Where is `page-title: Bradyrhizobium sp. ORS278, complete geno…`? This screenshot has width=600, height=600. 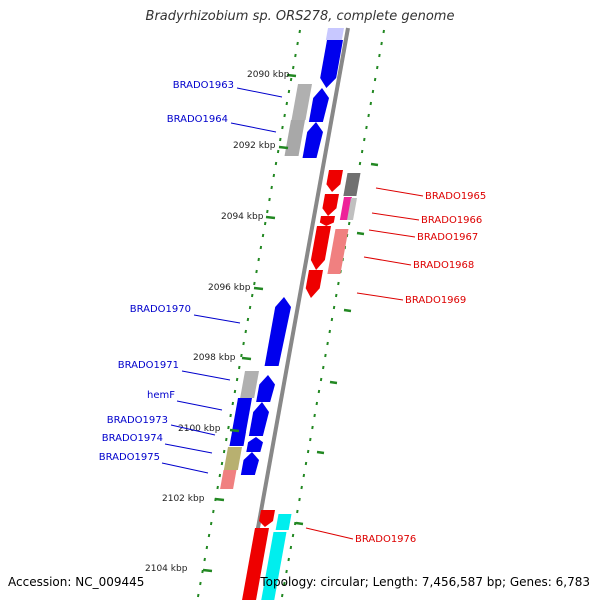 page-title: Bradyrhizobium sp. ORS278, complete geno… is located at coordinates (300, 16).